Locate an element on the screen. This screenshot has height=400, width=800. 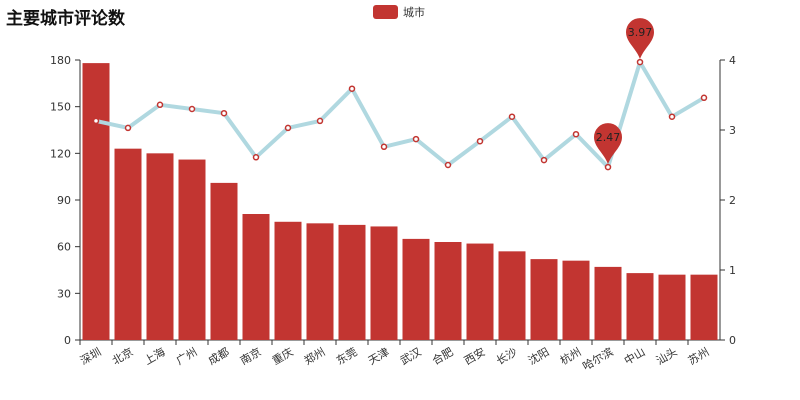
x-tick-label: 成都 is located at coordinates (219, 356).